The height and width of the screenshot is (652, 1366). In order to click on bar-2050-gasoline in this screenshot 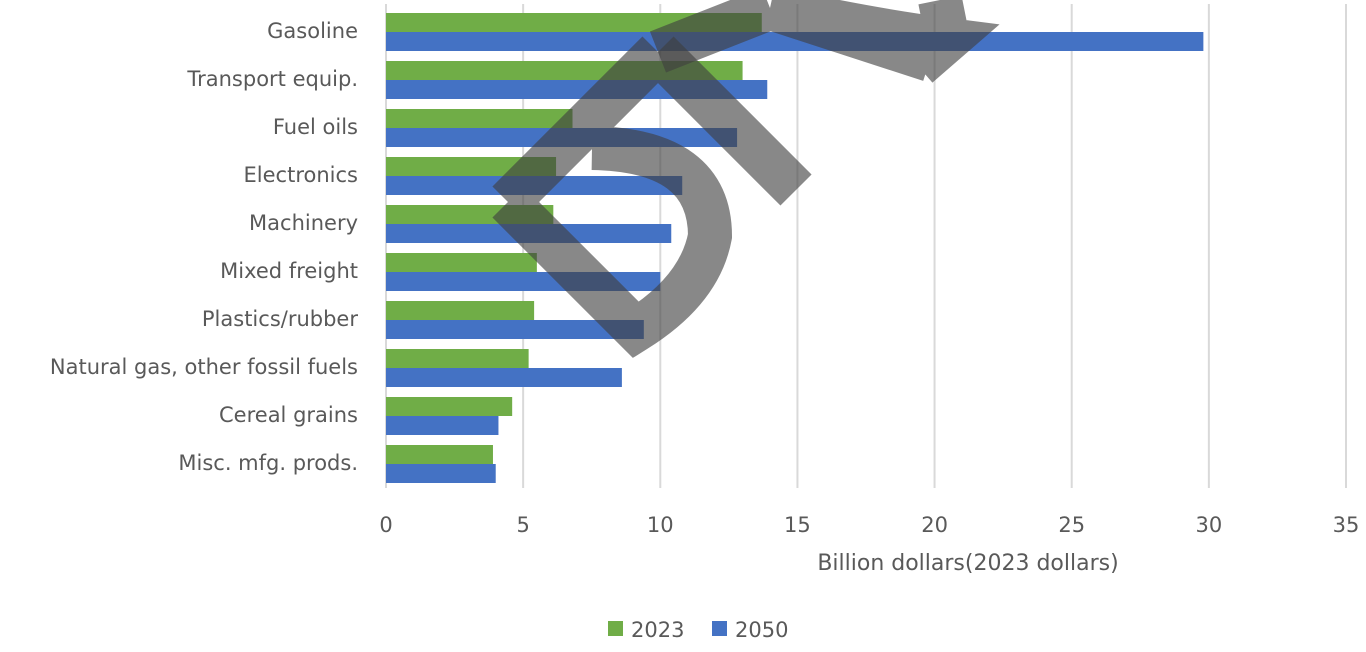, I will do `click(795, 41)`.